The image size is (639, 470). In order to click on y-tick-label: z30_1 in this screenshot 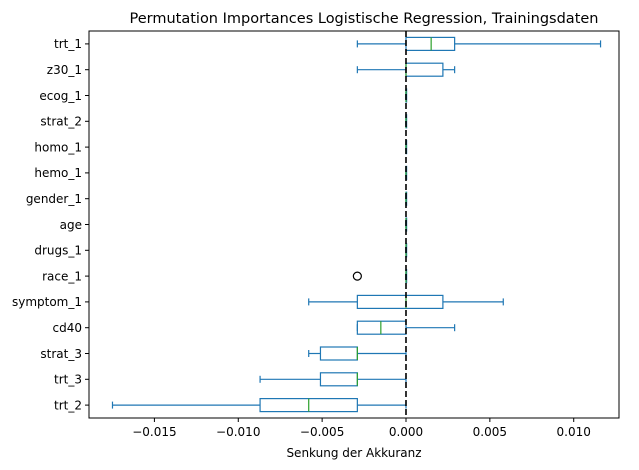, I will do `click(64, 70)`.